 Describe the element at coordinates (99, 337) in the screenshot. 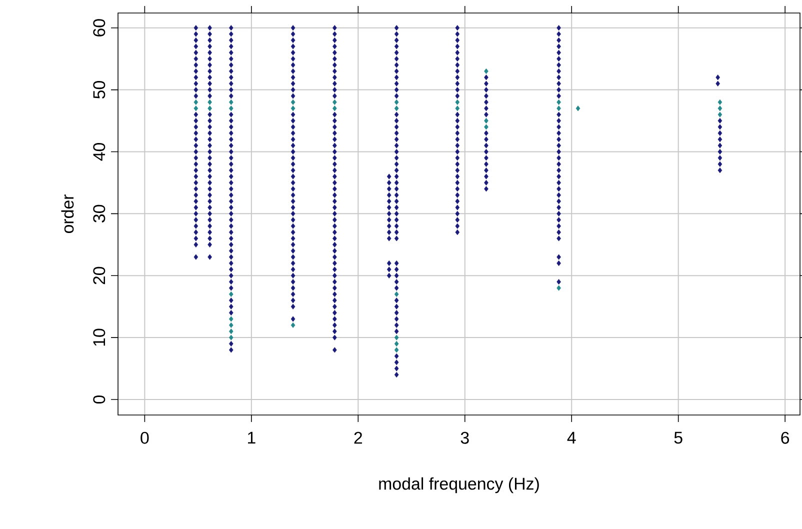

I see `y-tick-label: 10` at that location.